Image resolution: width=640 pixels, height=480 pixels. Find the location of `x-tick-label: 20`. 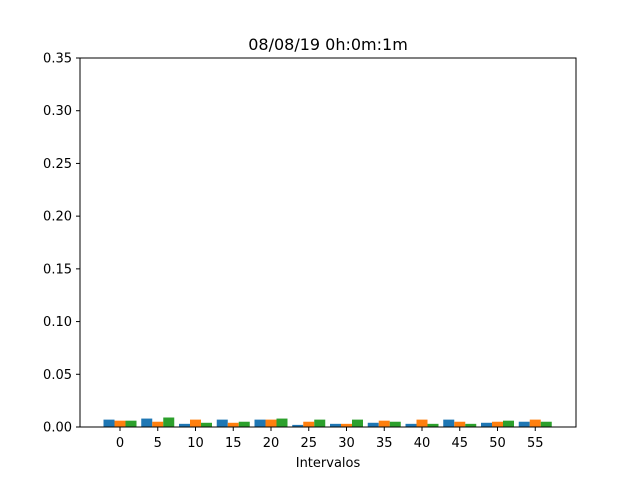

x-tick-label: 20 is located at coordinates (271, 443).